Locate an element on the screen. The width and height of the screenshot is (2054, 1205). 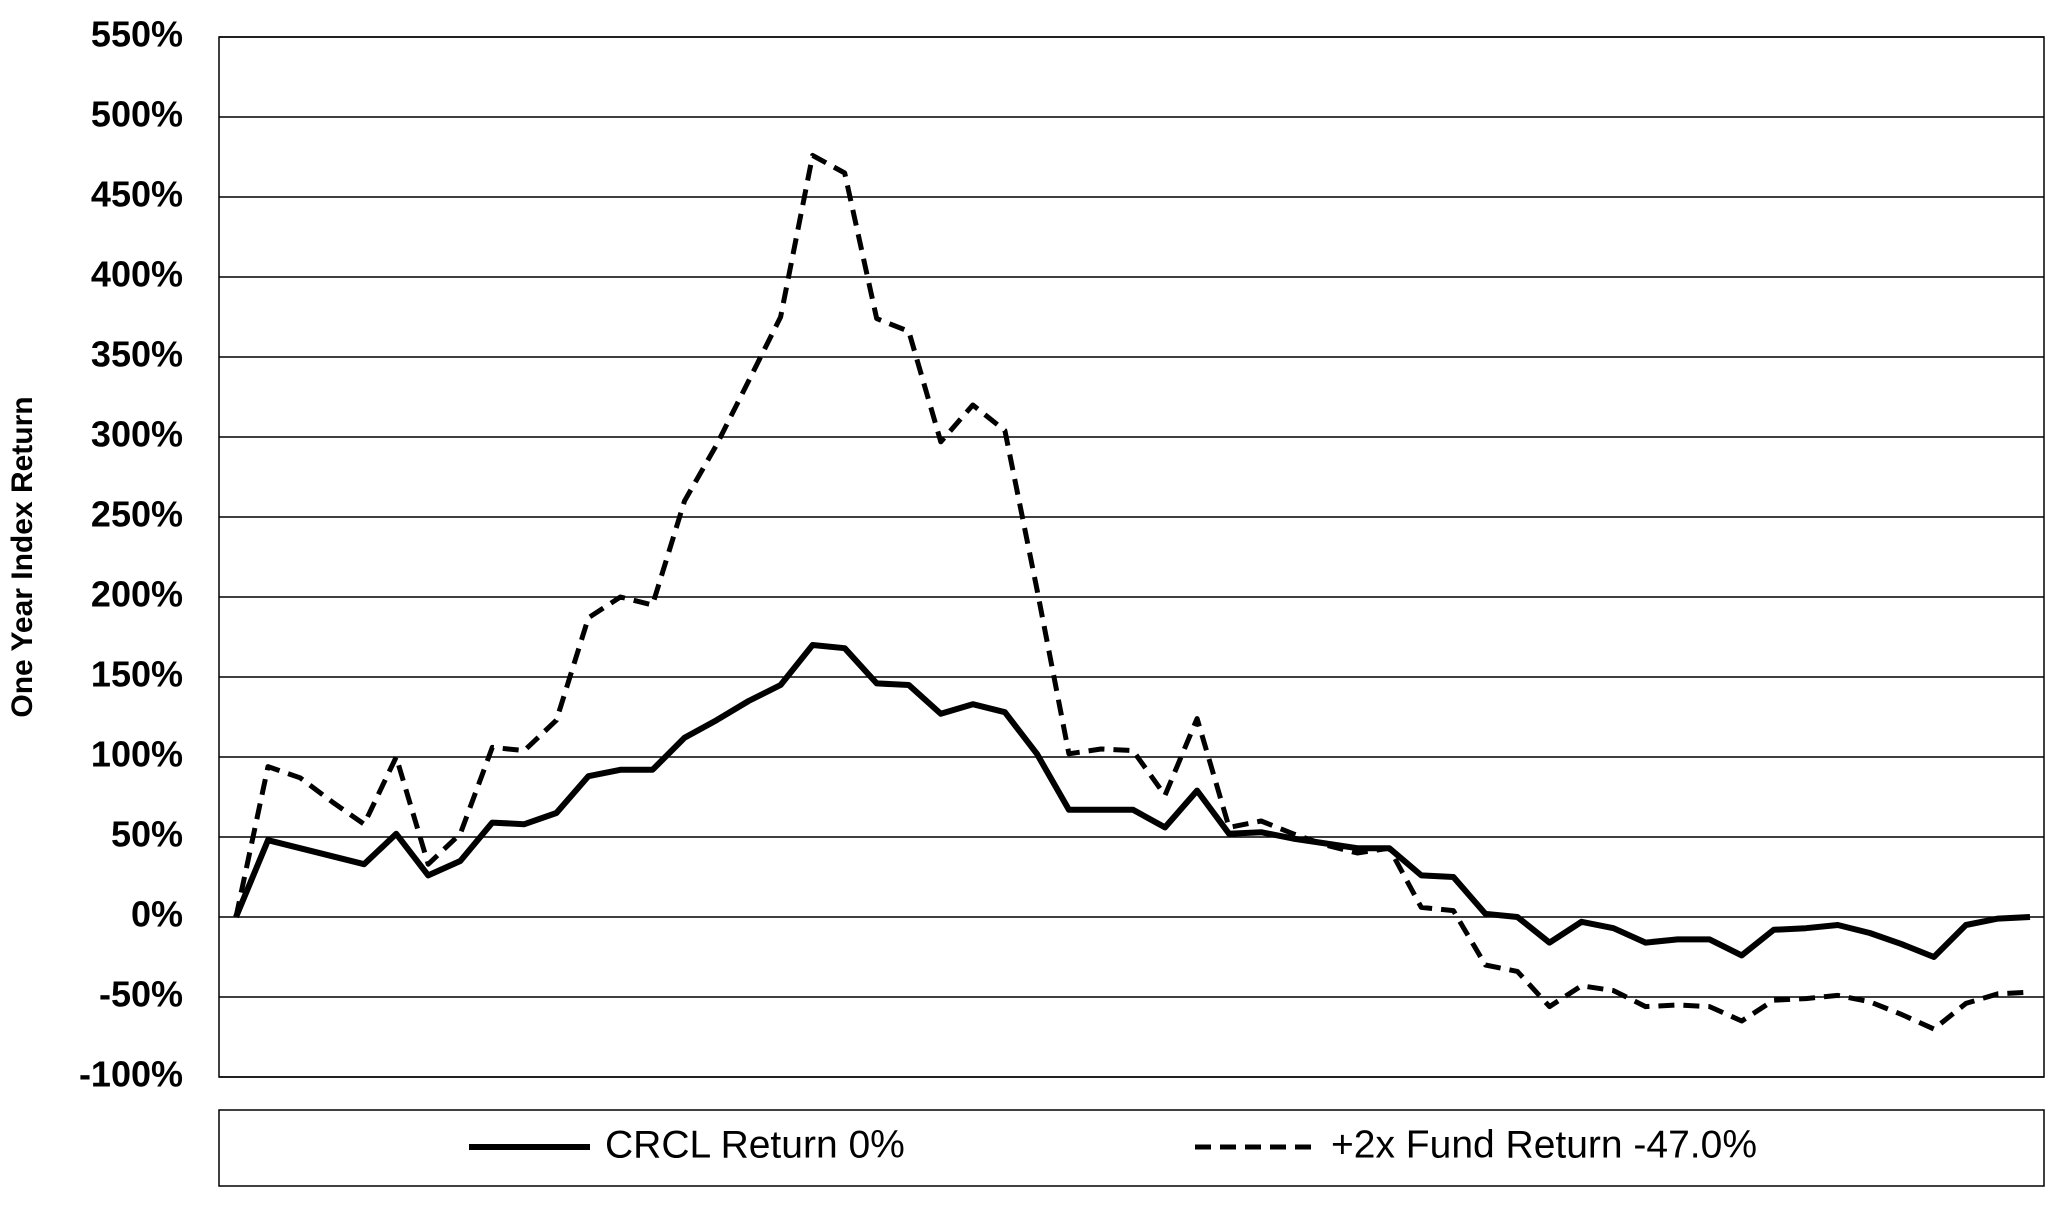
y-tick-label: 450% is located at coordinates (137, 194).